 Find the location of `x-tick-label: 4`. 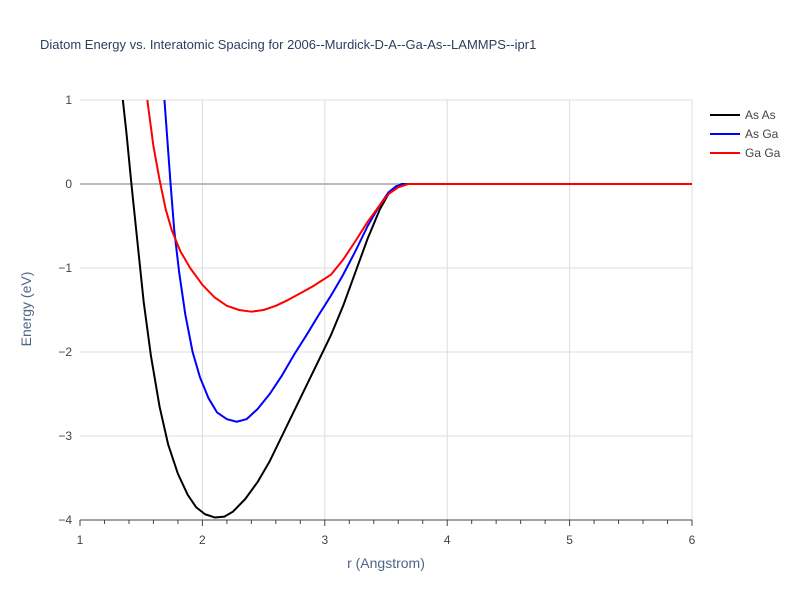

x-tick-label: 4 is located at coordinates (447, 540).